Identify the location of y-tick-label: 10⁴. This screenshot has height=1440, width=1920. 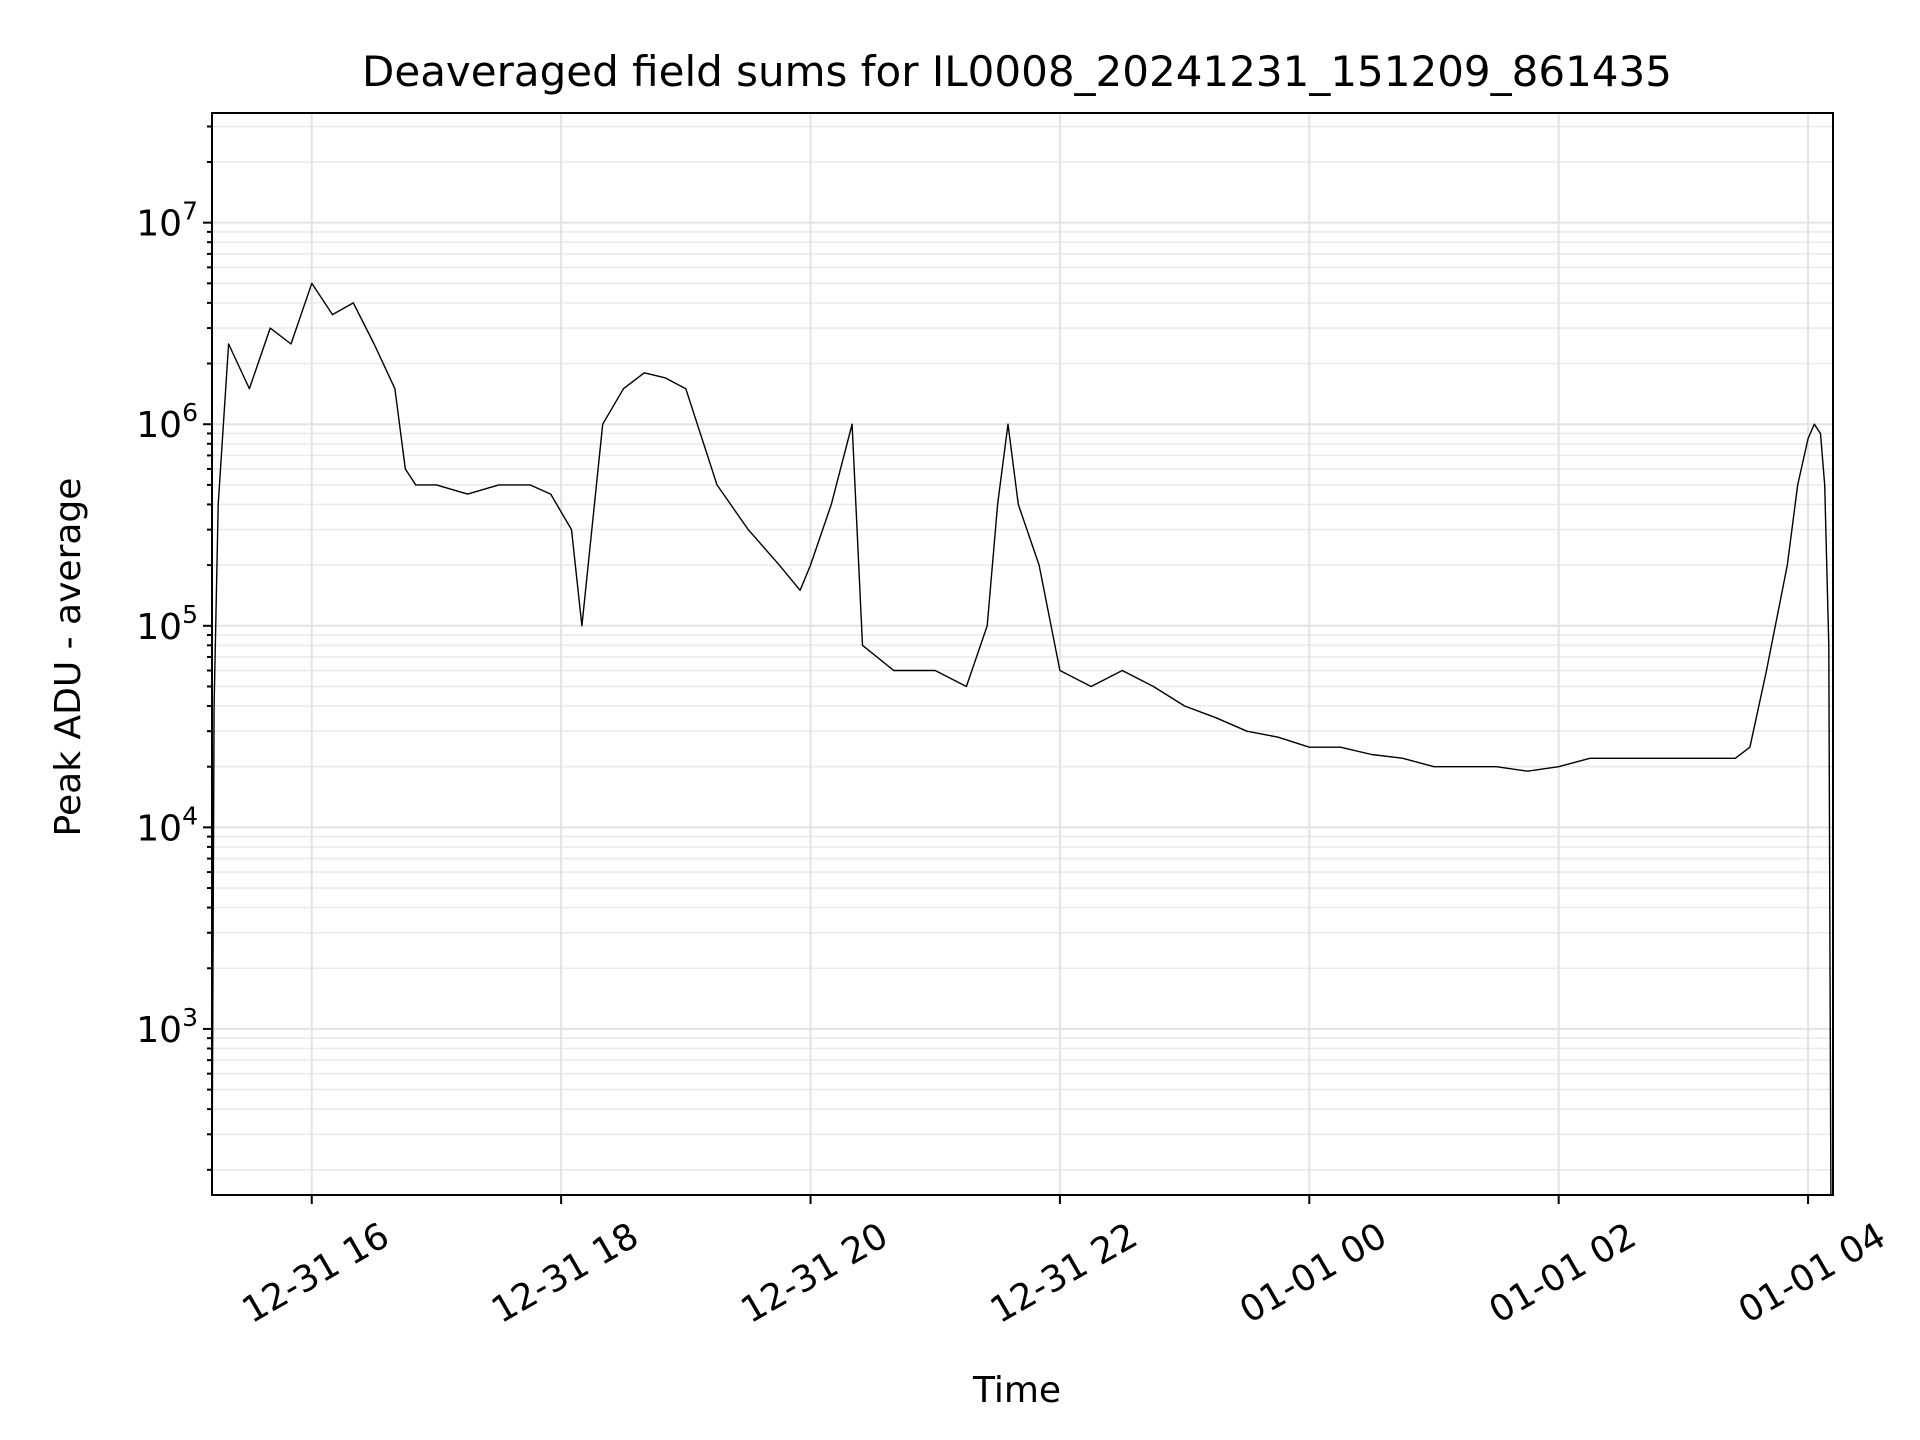
(167, 825).